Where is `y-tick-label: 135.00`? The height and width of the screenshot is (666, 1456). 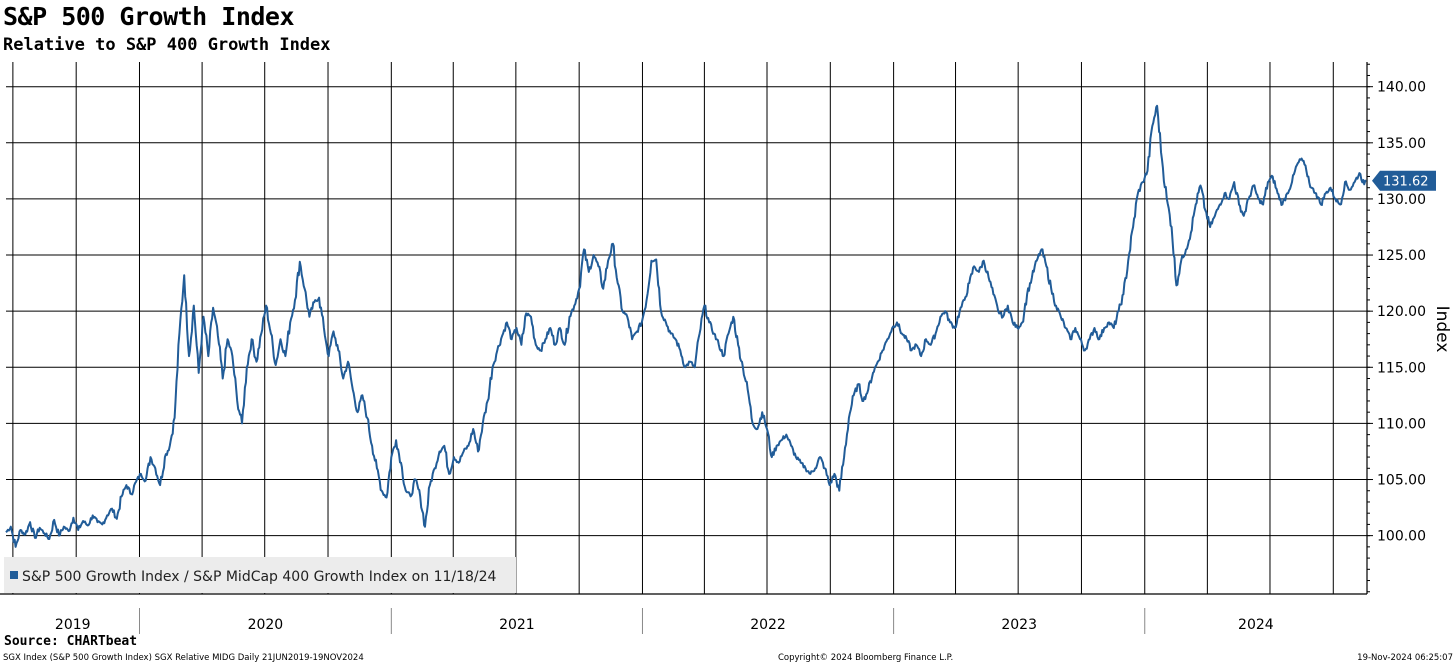 y-tick-label: 135.00 is located at coordinates (1401, 144).